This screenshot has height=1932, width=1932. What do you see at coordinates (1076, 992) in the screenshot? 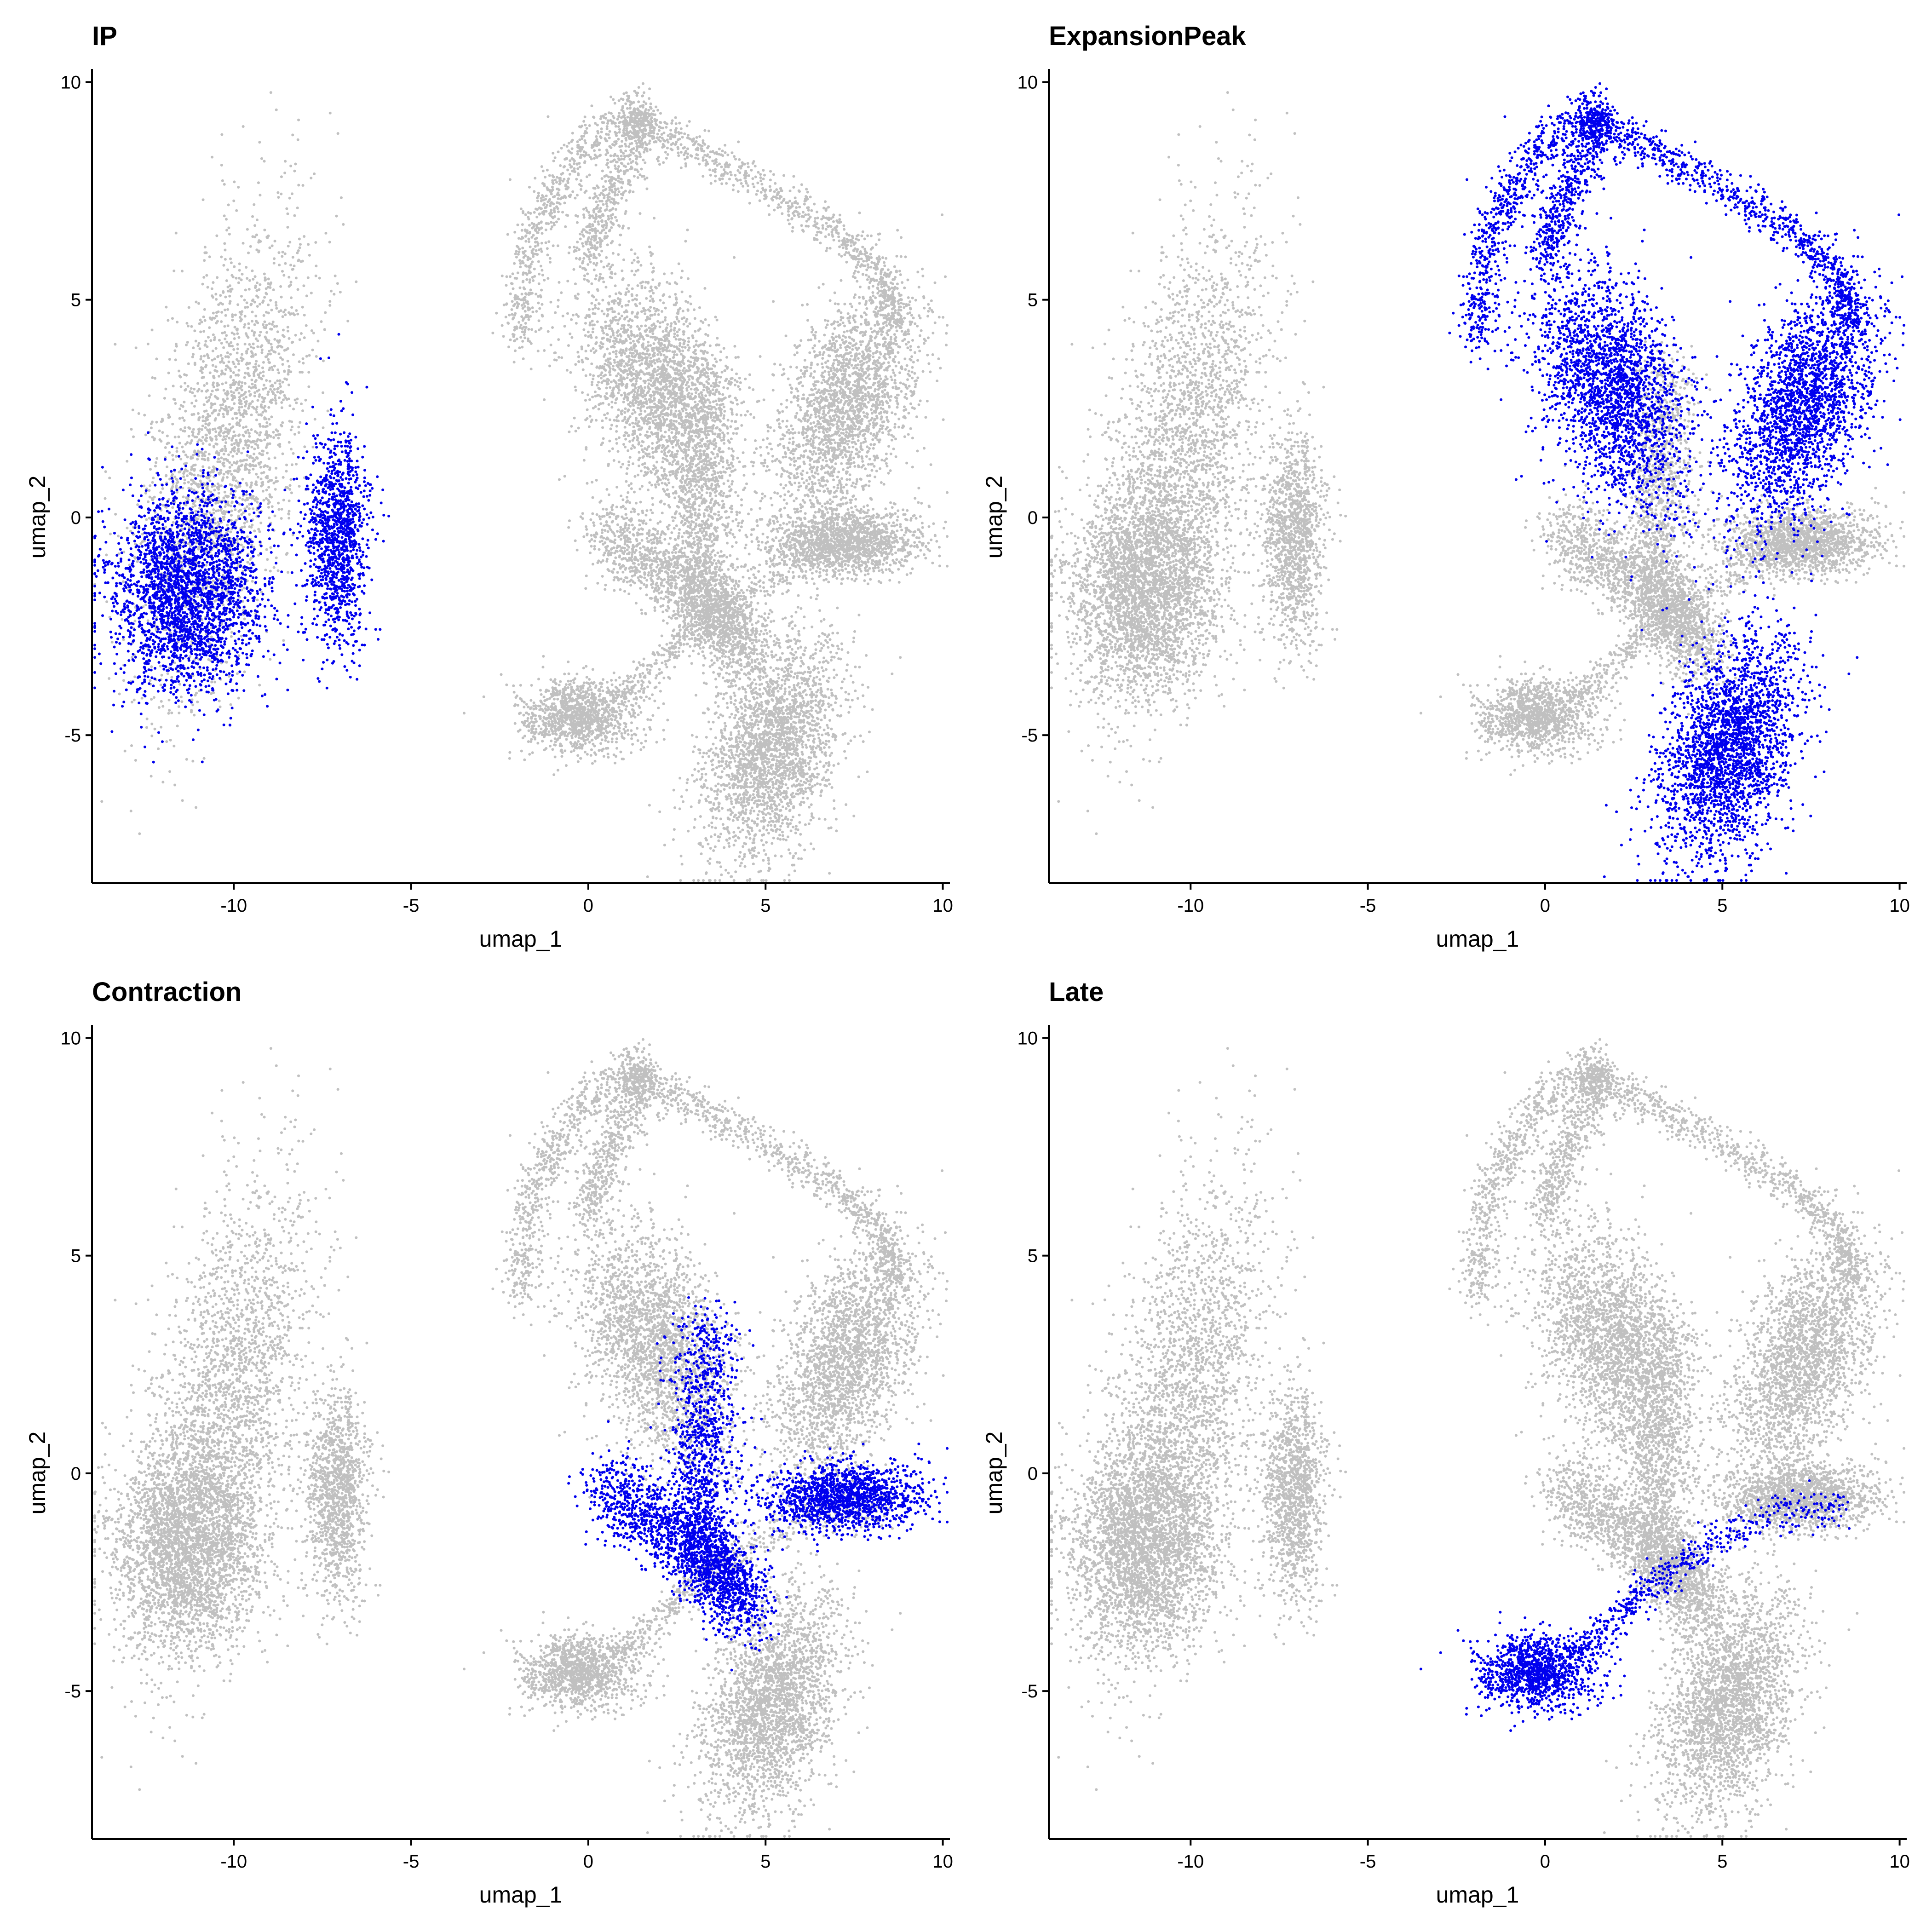
I see `panel-title: Late` at bounding box center [1076, 992].